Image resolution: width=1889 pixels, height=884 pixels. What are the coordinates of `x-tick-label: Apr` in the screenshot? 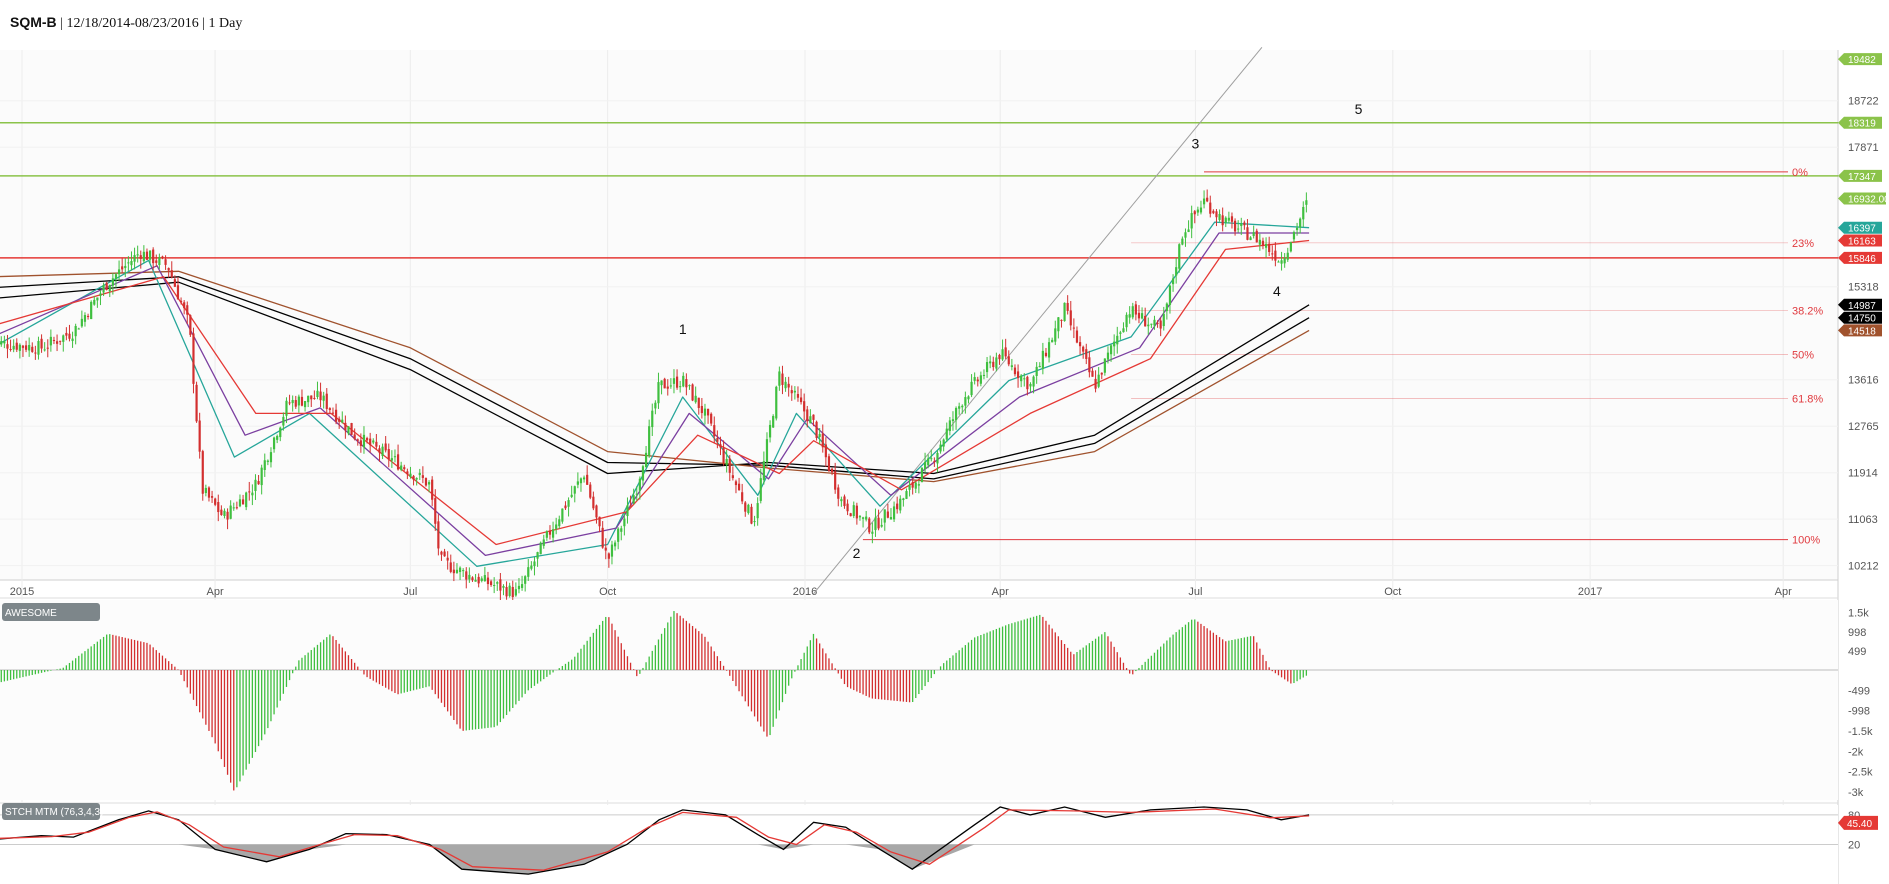 It's located at (1000, 592).